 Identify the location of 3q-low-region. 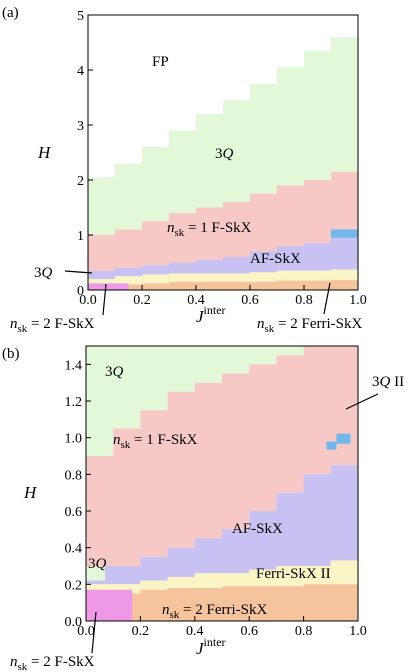
(96, 573).